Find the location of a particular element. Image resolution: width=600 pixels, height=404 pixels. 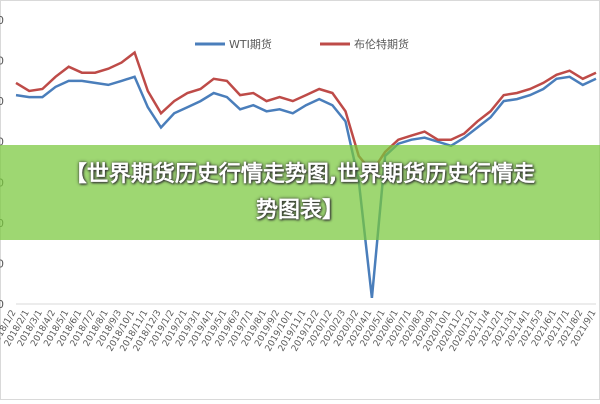

legend-label: WTI期货 is located at coordinates (250, 44).